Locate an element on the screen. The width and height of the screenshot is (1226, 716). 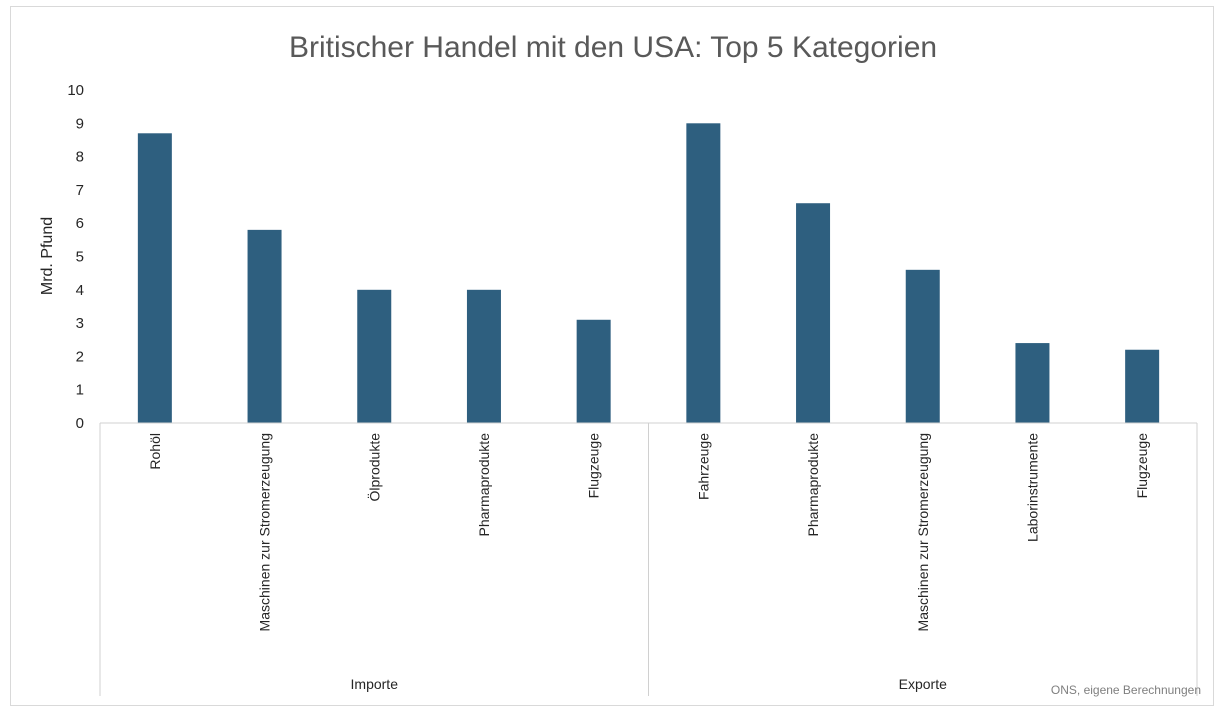
y-tick-label: 7 is located at coordinates (80, 190).